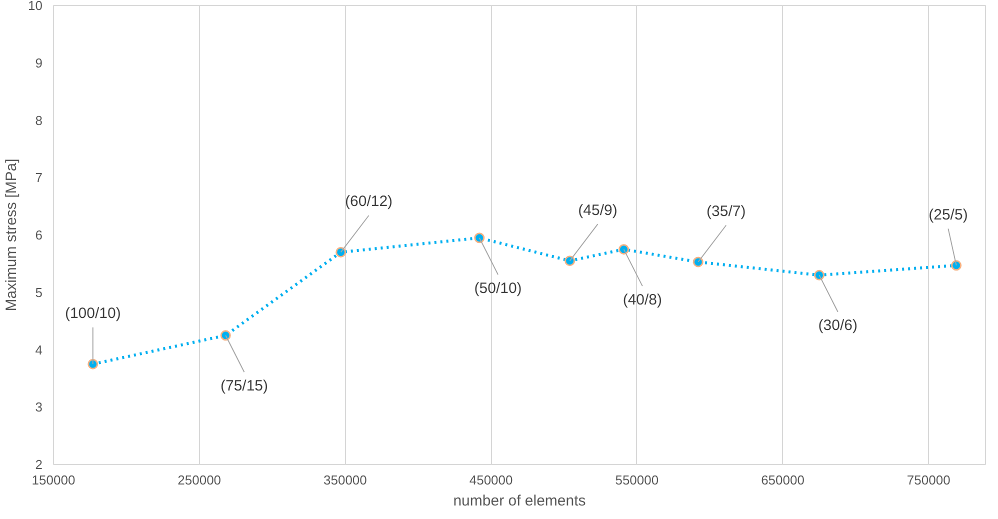 This screenshot has width=998, height=519. Describe the element at coordinates (39, 407) in the screenshot. I see `y-tick-label: 3` at that location.